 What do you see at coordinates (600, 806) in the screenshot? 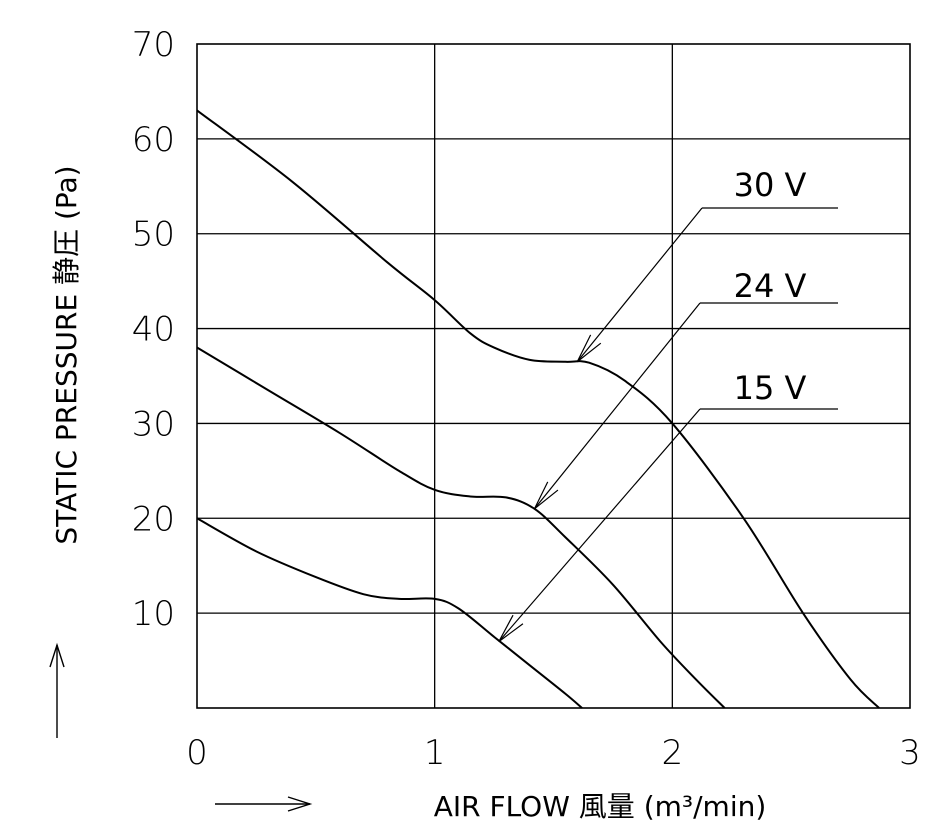
I see `x-axis-title: AIR FLOW 風量 (m³/min)` at bounding box center [600, 806].